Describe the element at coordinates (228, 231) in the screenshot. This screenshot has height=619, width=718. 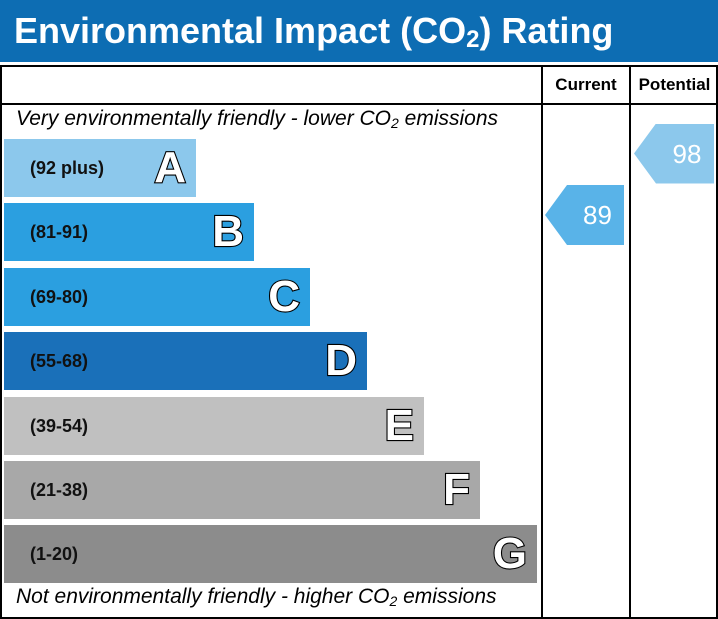
I see `band-letter: B` at that location.